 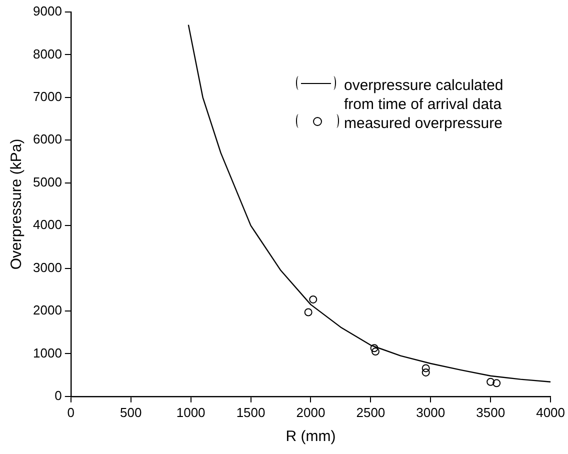 What do you see at coordinates (47, 139) in the screenshot?
I see `y-tick-label: 6000` at bounding box center [47, 139].